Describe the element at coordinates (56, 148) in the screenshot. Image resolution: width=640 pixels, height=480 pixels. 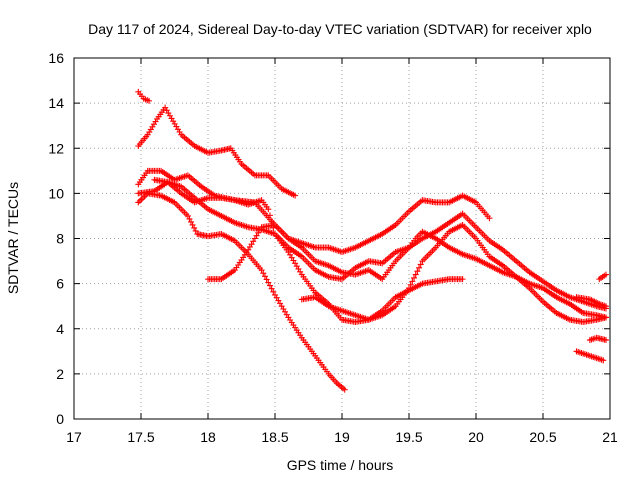
I see `y-tick-label: 12` at that location.